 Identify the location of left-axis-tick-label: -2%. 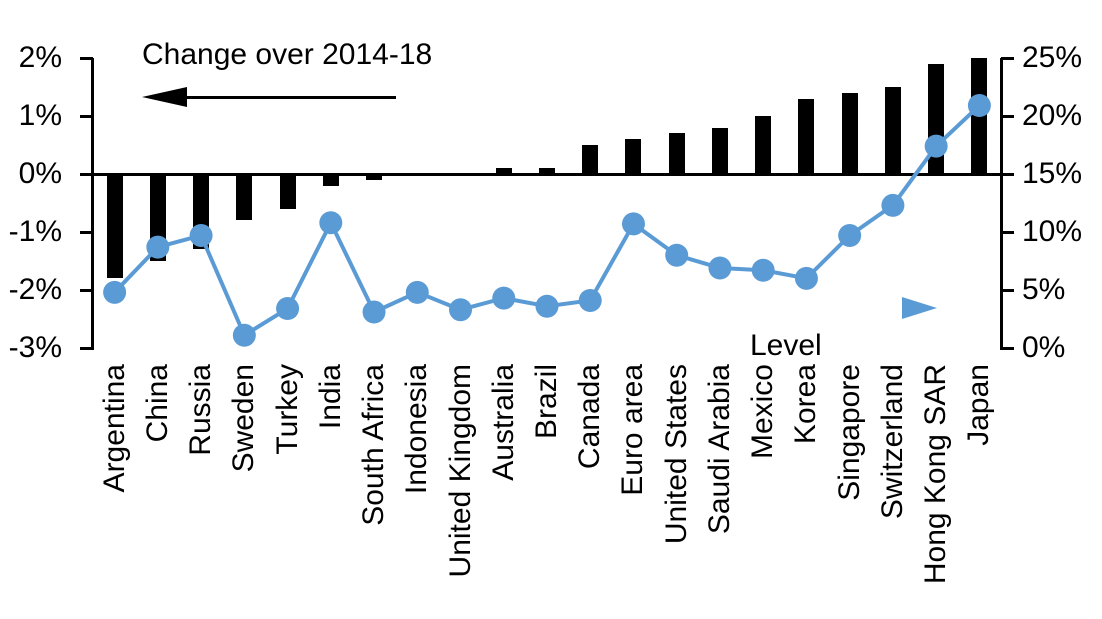
(35, 289).